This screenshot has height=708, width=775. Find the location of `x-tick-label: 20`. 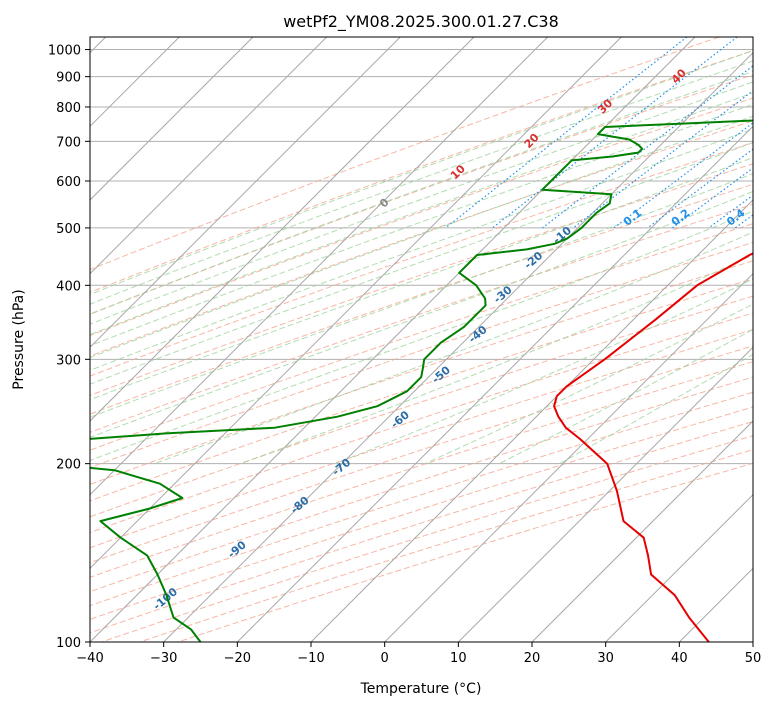

x-tick-label: 20 is located at coordinates (532, 658).